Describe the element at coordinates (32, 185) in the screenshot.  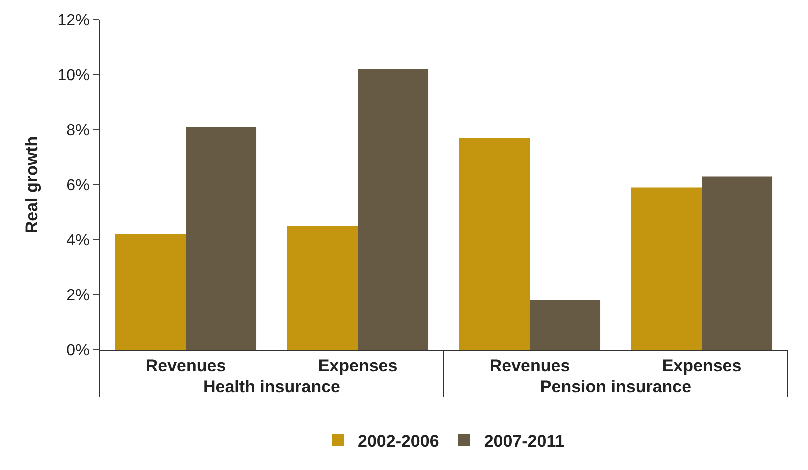
I see `y-axis-title: Real growth` at that location.